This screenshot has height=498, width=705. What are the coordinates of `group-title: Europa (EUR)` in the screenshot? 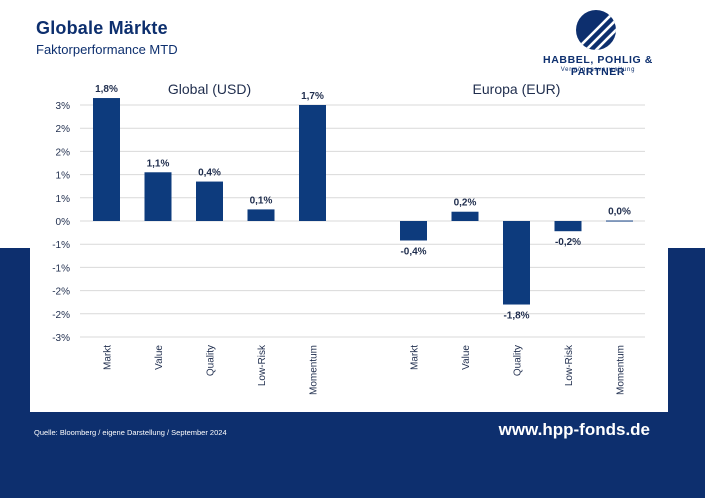 It's located at (517, 89).